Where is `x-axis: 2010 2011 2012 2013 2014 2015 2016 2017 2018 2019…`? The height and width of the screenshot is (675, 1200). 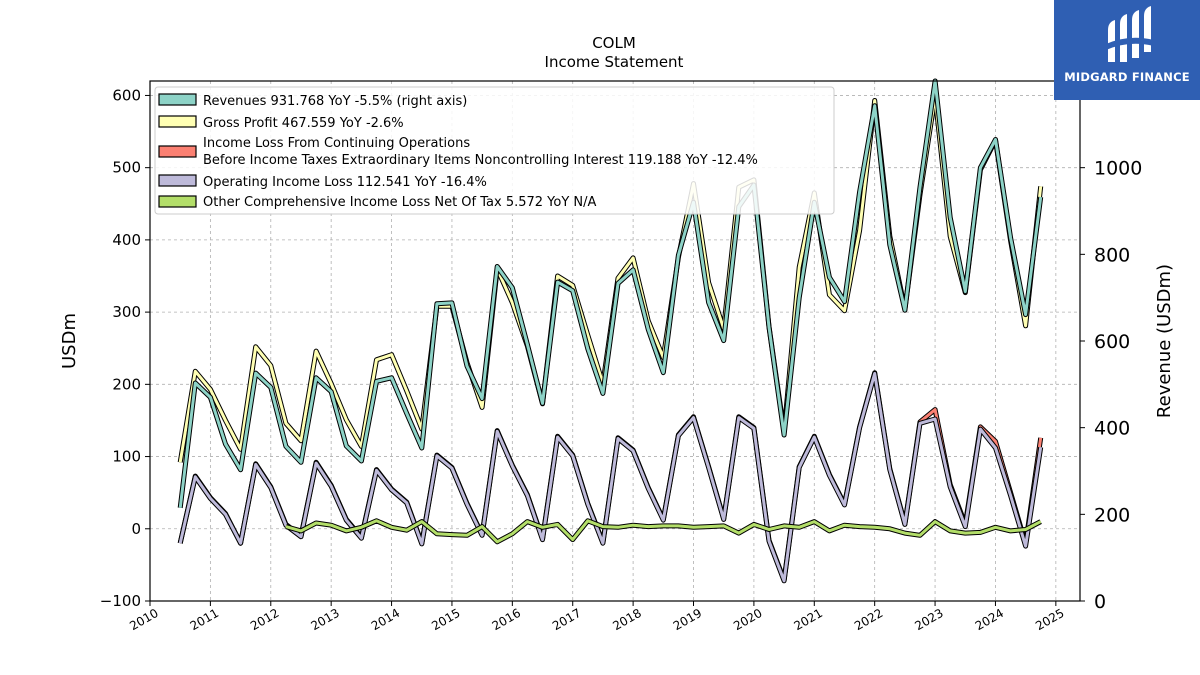 x-axis: 2010 2011 2012 2013 2014 2015 2016 2017 2018 2019… is located at coordinates (597, 617).